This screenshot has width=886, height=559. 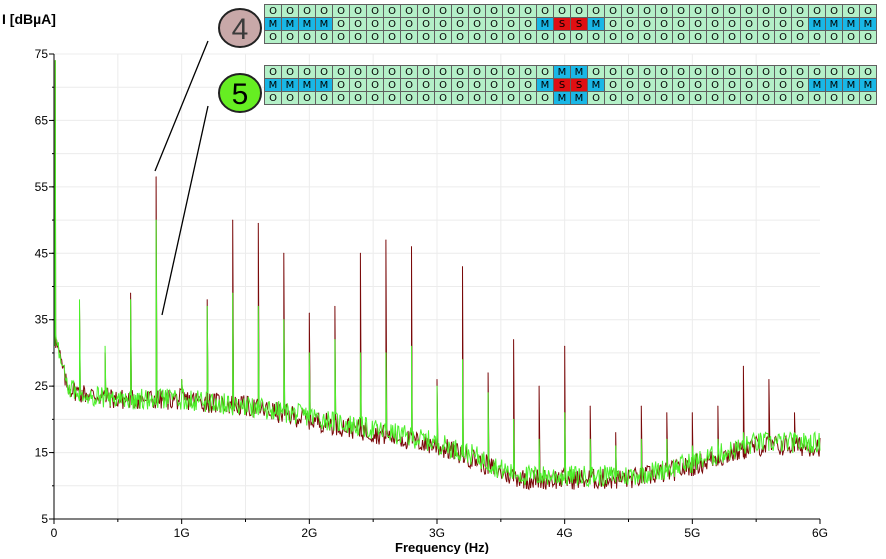 I want to click on y-tick-label: 25, so click(x=42, y=386).